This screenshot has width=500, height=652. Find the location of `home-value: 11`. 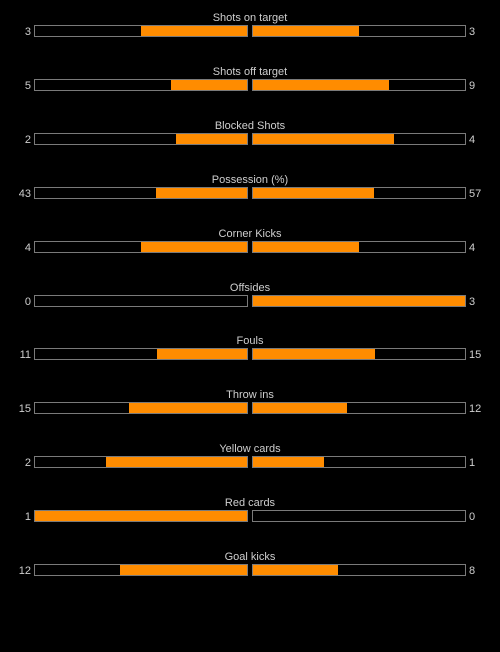

home-value: 11 is located at coordinates (25, 355).